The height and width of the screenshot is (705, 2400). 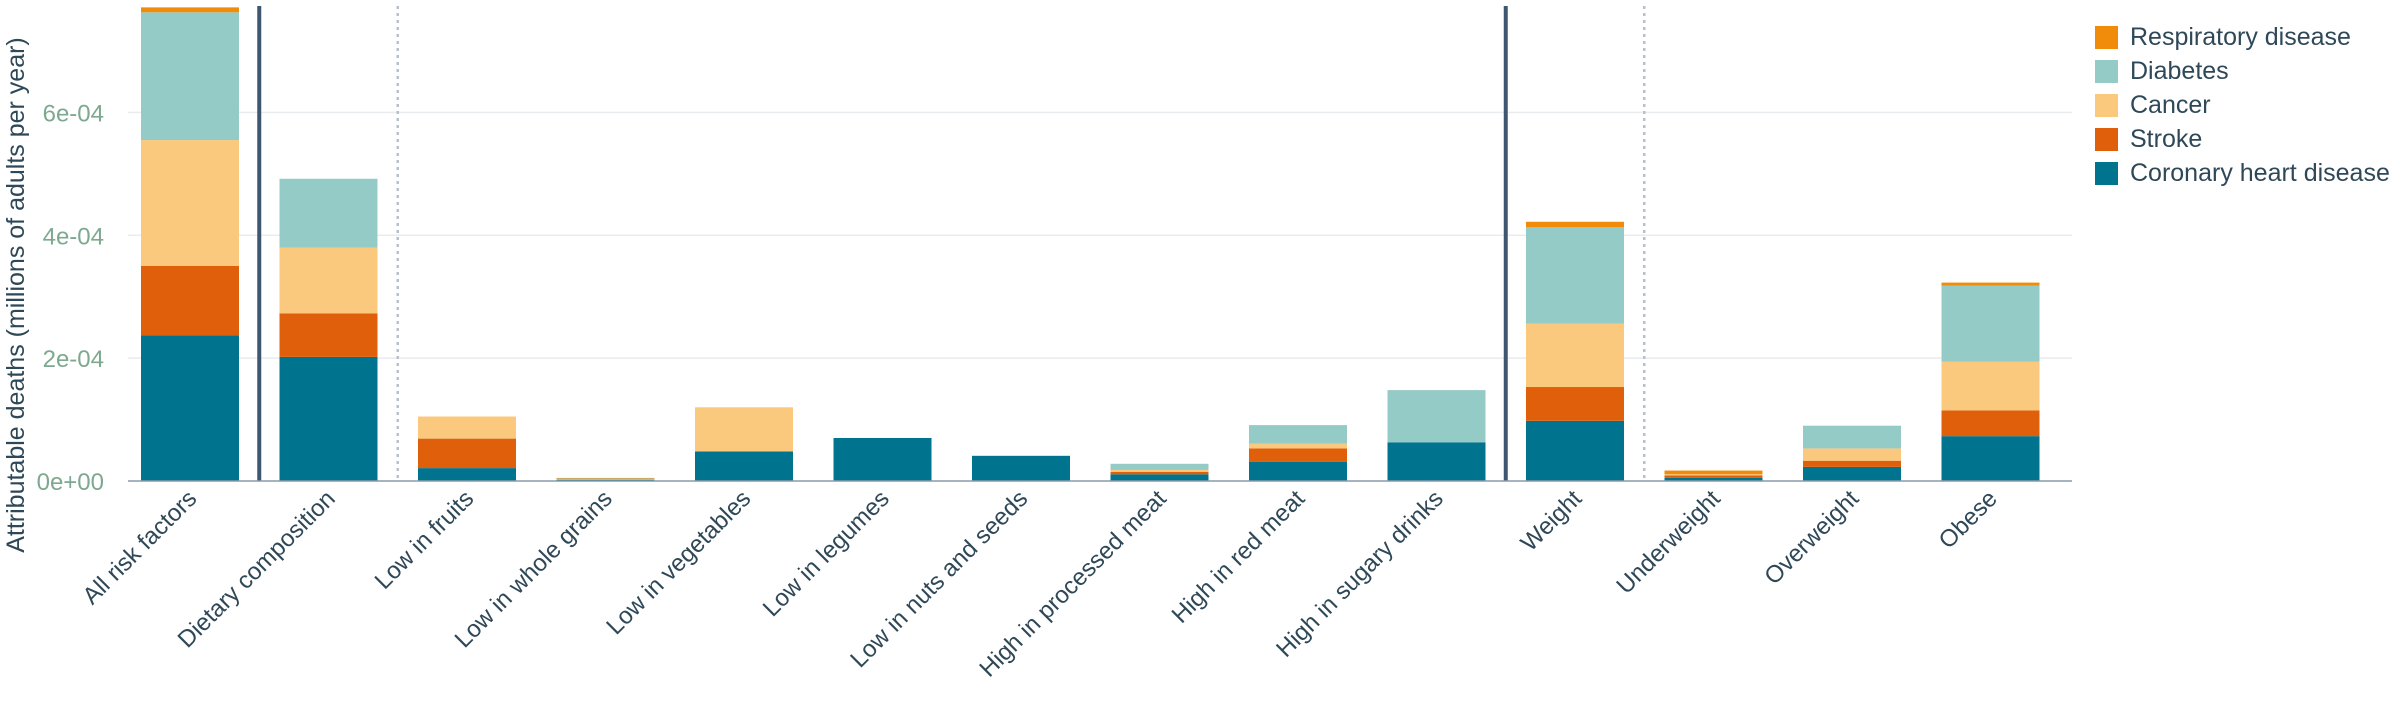 I want to click on legend-item: Cancer, so click(x=2242, y=105).